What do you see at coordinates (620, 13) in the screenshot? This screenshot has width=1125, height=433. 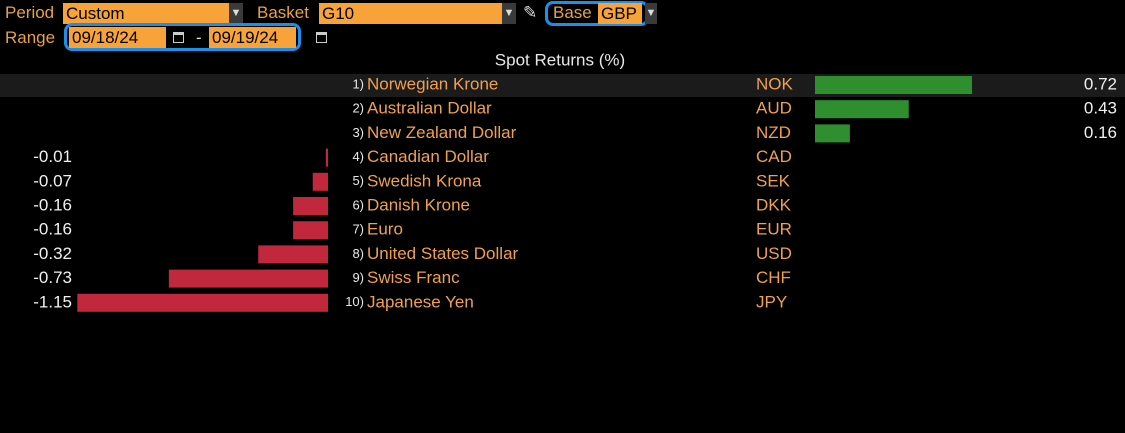 I see `base-dropdown: GBP` at bounding box center [620, 13].